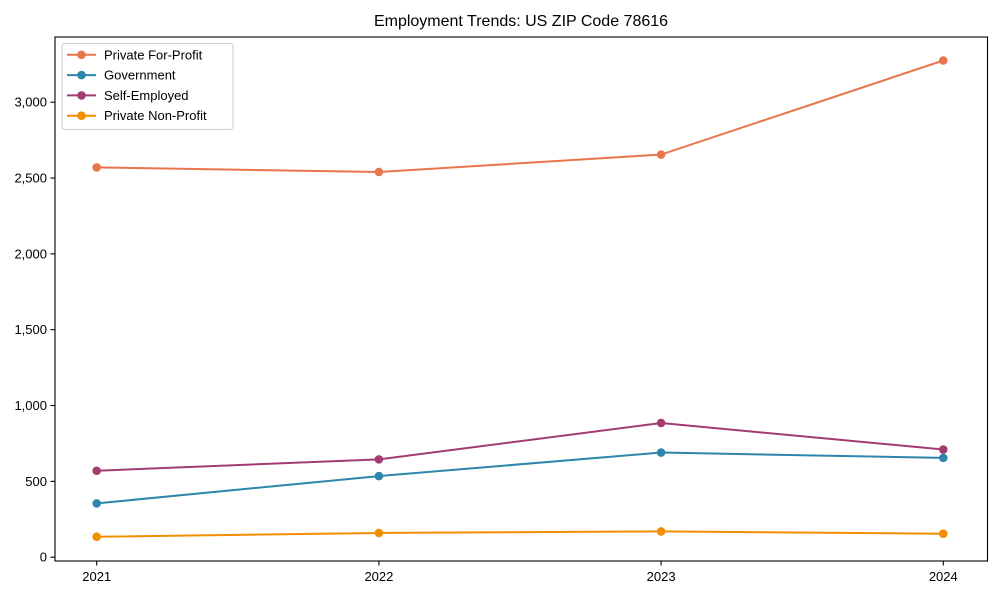 Image resolution: width=1000 pixels, height=600 pixels. What do you see at coordinates (30, 102) in the screenshot?
I see `y-tick-label: 3,000` at bounding box center [30, 102].